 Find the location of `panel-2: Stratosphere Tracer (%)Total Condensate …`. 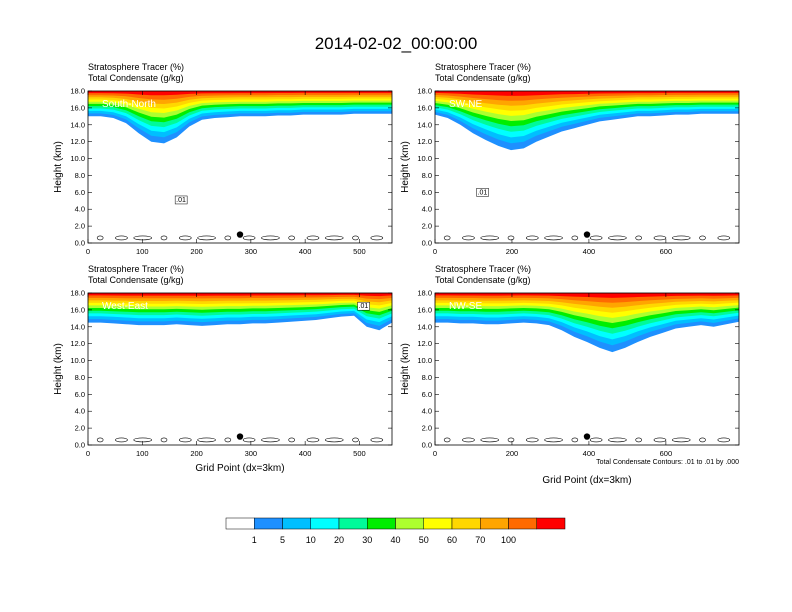

panel-2: Stratosphere Tracer (%)Total Condensate … is located at coordinates (570, 159).